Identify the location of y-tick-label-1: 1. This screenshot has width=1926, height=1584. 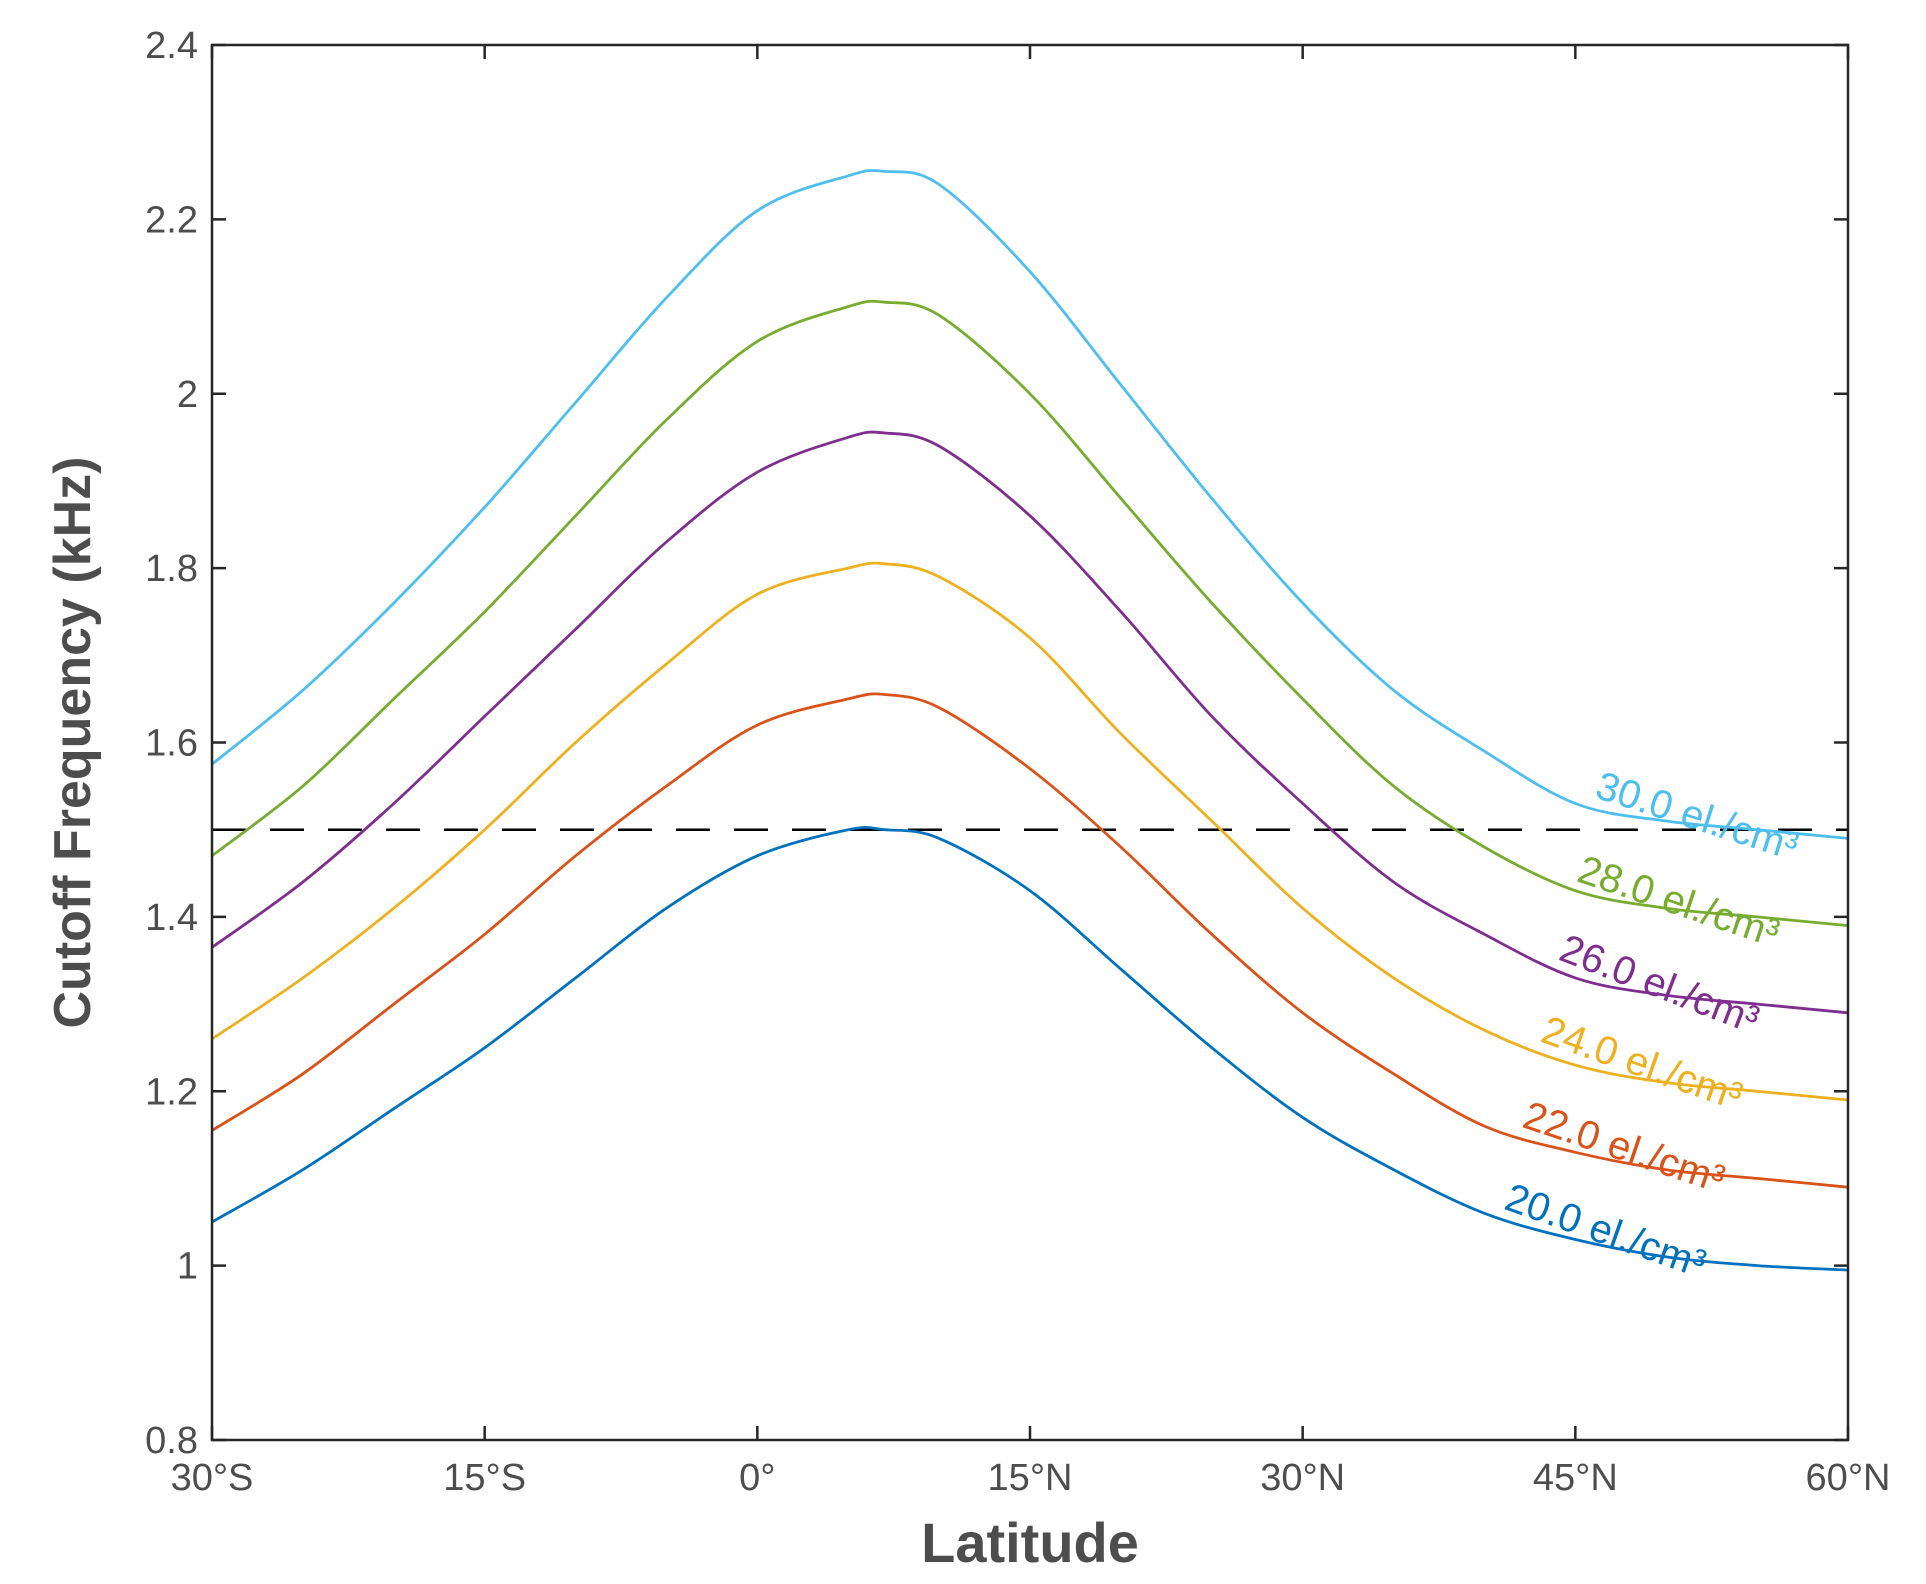
(187, 1267).